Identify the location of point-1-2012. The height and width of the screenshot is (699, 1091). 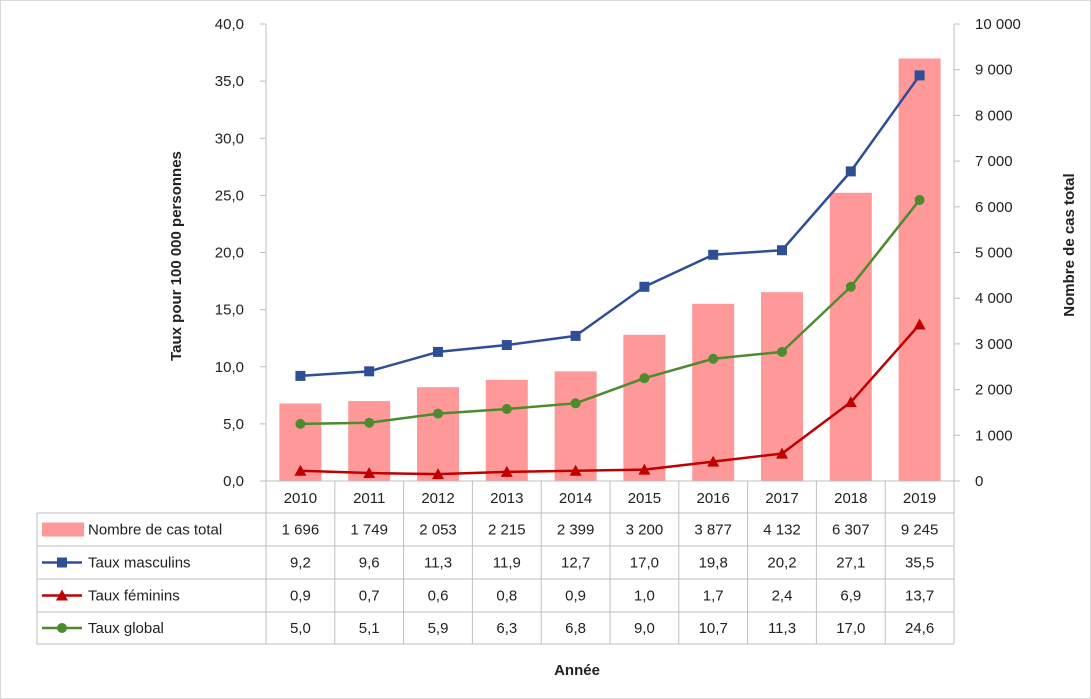
(438, 351).